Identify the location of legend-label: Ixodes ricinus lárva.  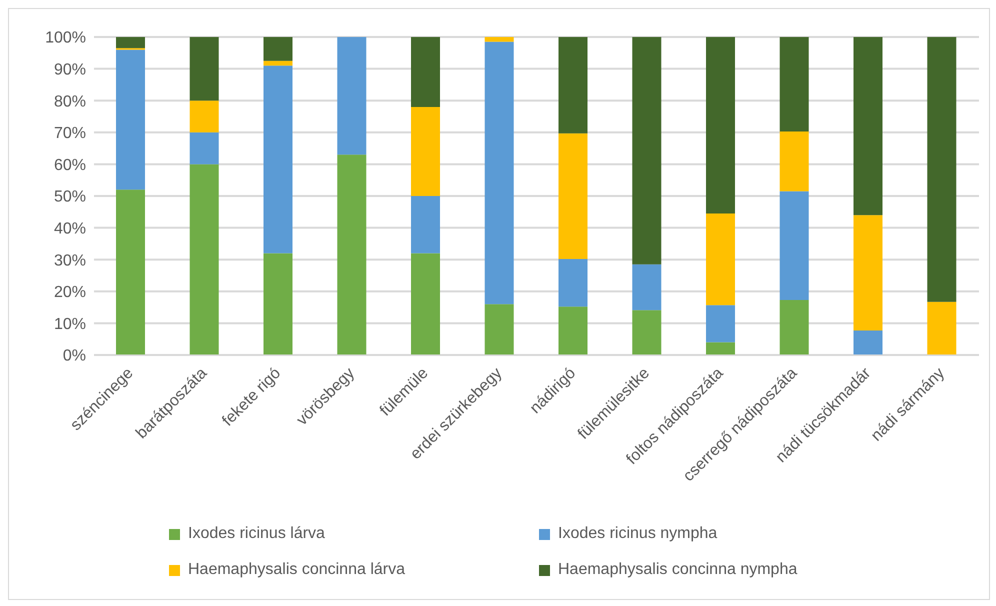
(256, 534).